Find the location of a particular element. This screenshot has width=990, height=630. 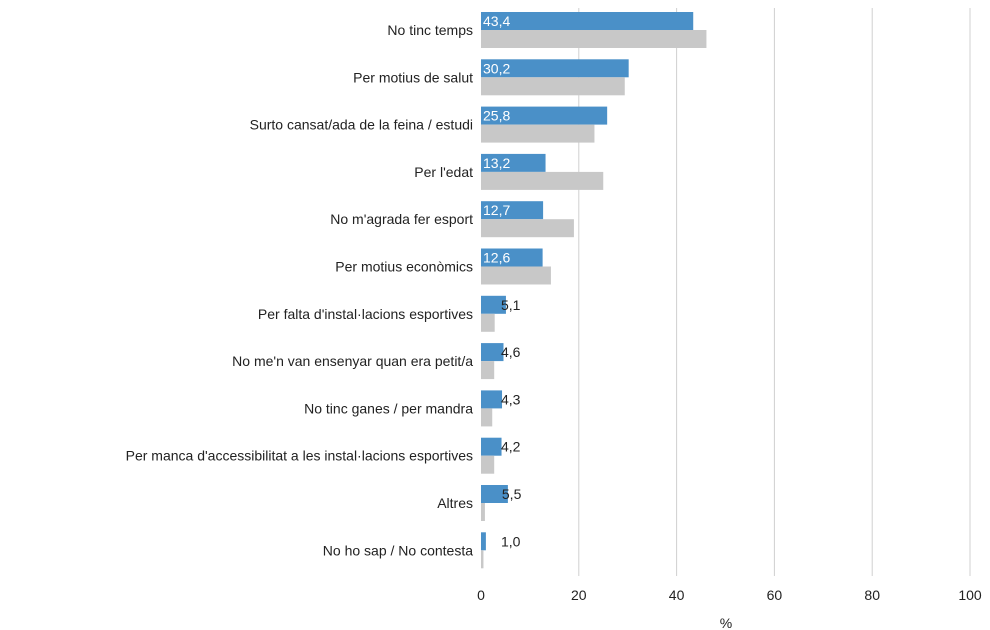

category-label: No tinc ganes / per mandra is located at coordinates (388, 408).